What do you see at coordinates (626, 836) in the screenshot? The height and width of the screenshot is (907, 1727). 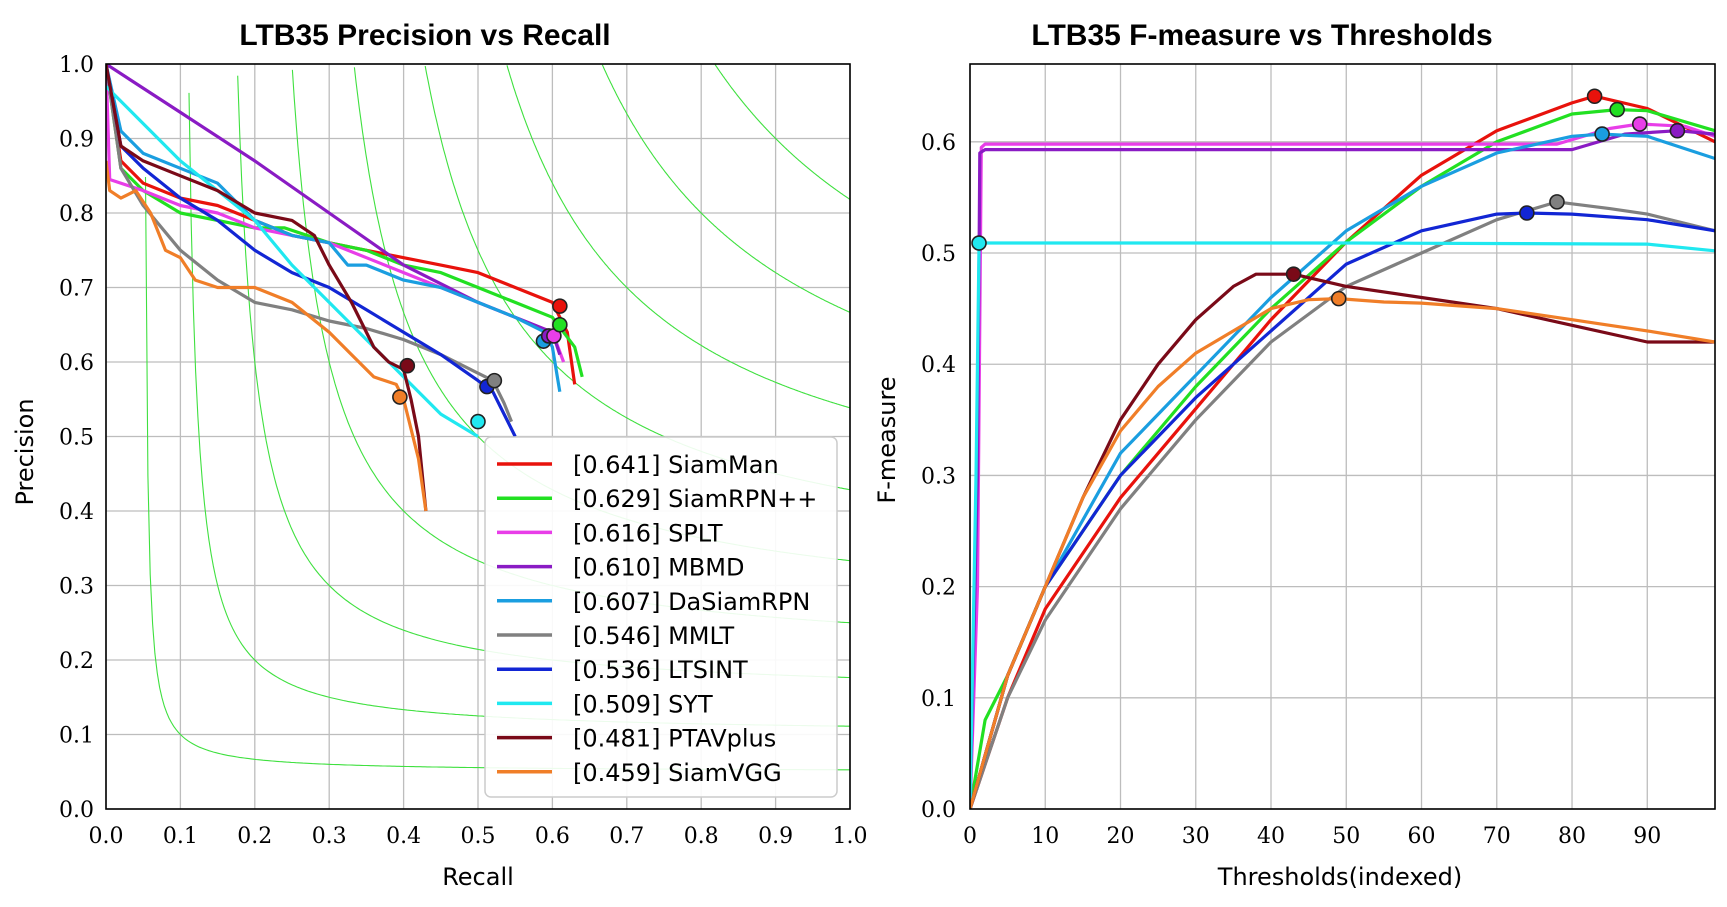 I see `x-tick-label: 0.7` at bounding box center [626, 836].